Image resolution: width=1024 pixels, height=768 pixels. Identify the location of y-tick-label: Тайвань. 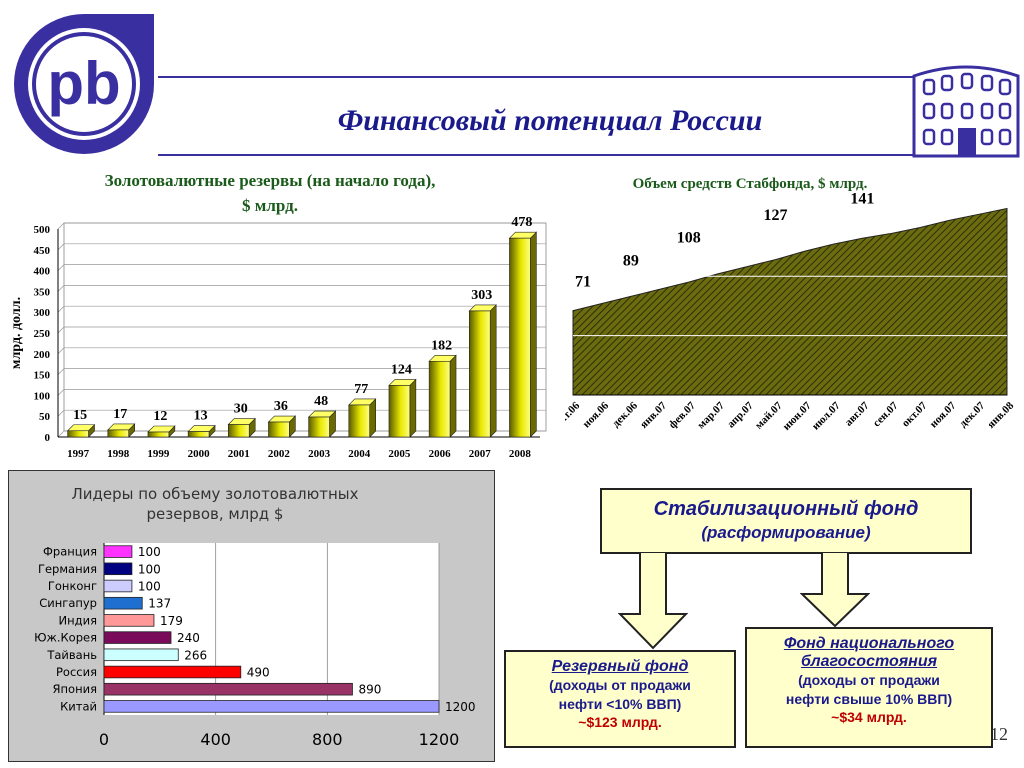
(71, 655).